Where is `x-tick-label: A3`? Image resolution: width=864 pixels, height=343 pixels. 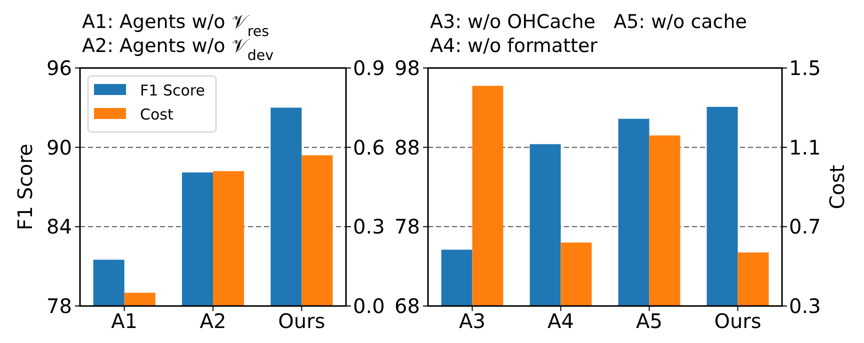
x-tick-label: A3 is located at coordinates (472, 321).